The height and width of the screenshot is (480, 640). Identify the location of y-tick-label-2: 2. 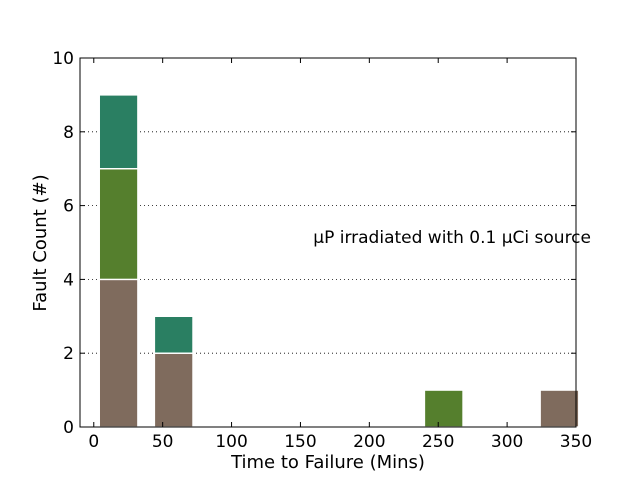
(68, 354).